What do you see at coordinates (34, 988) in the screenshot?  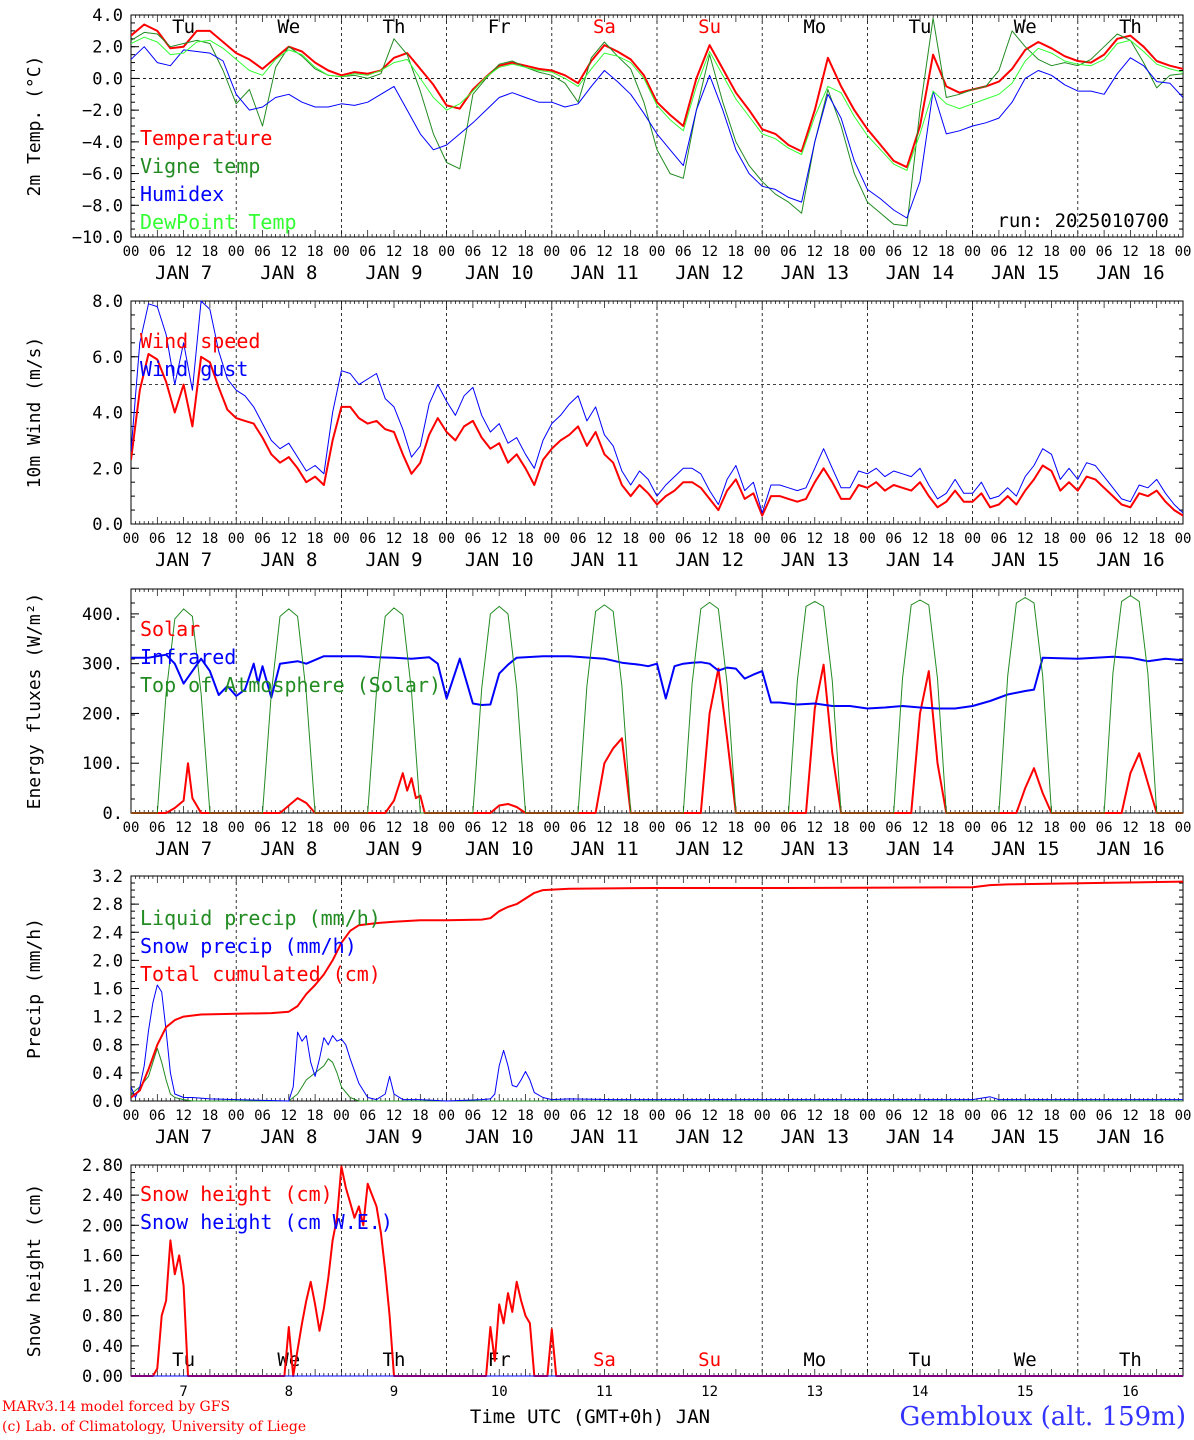 I see `y-axis-title: Precip (mm/h)` at bounding box center [34, 988].